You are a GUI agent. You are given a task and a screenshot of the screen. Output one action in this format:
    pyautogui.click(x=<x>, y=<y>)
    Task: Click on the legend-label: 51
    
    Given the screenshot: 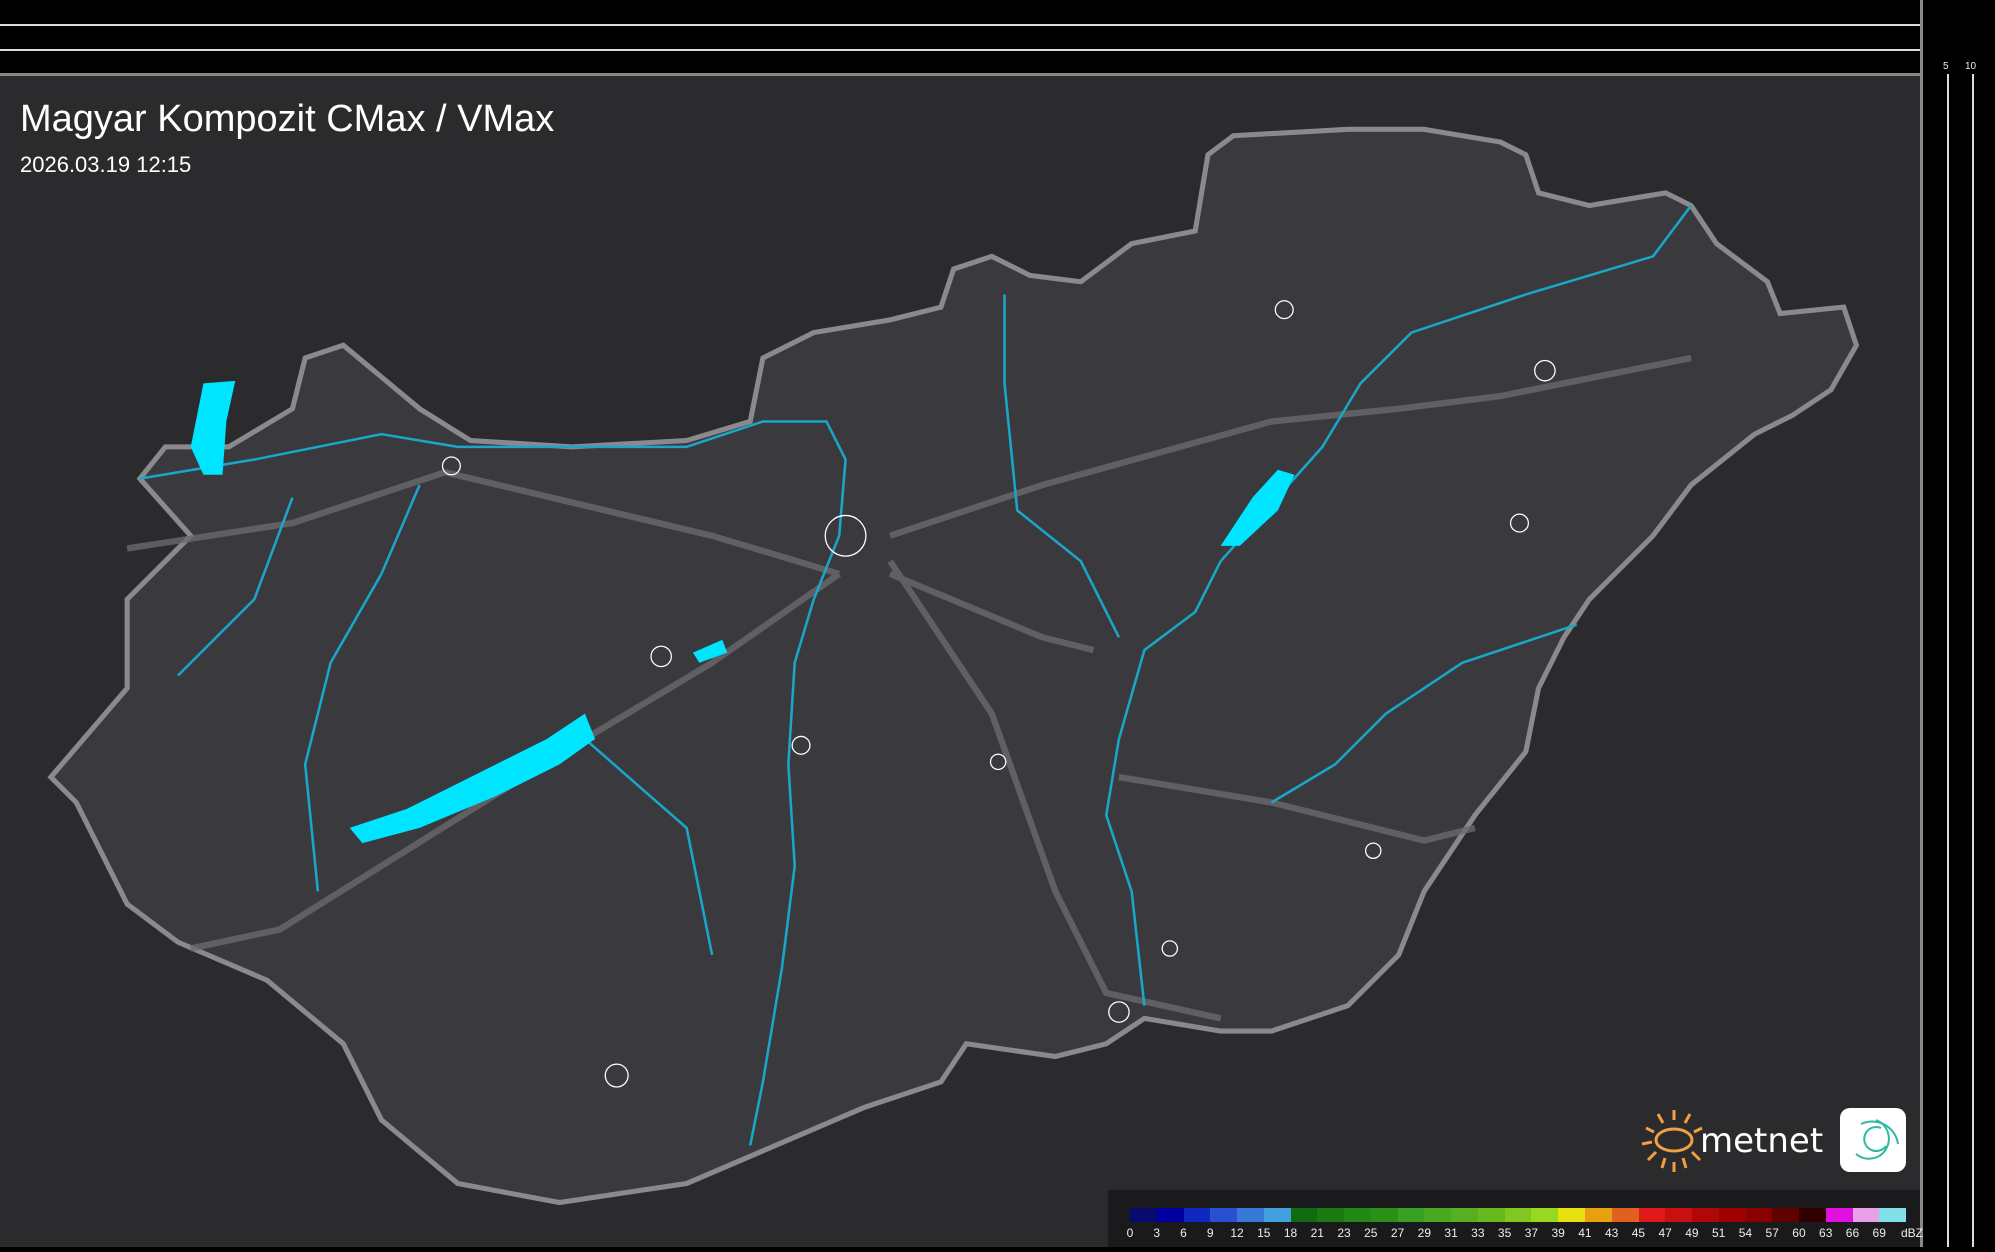 What is the action you would take?
    pyautogui.click(x=1719, y=1233)
    